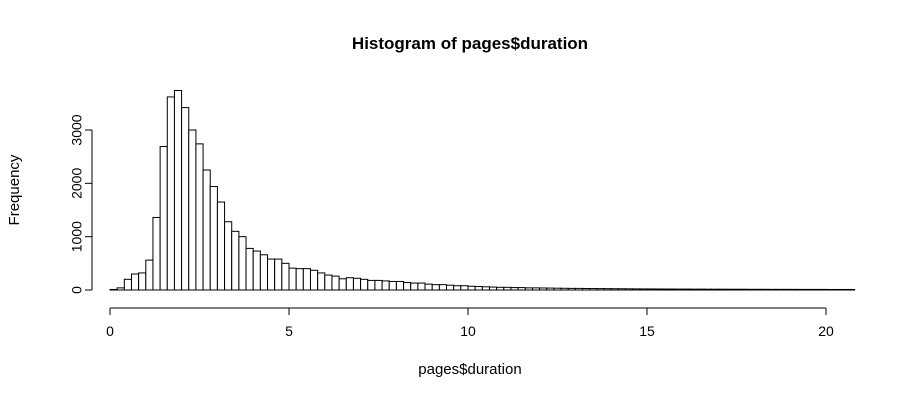 This screenshot has height=400, width=900. What do you see at coordinates (77, 236) in the screenshot?
I see `y-tick-label: 1000` at bounding box center [77, 236].